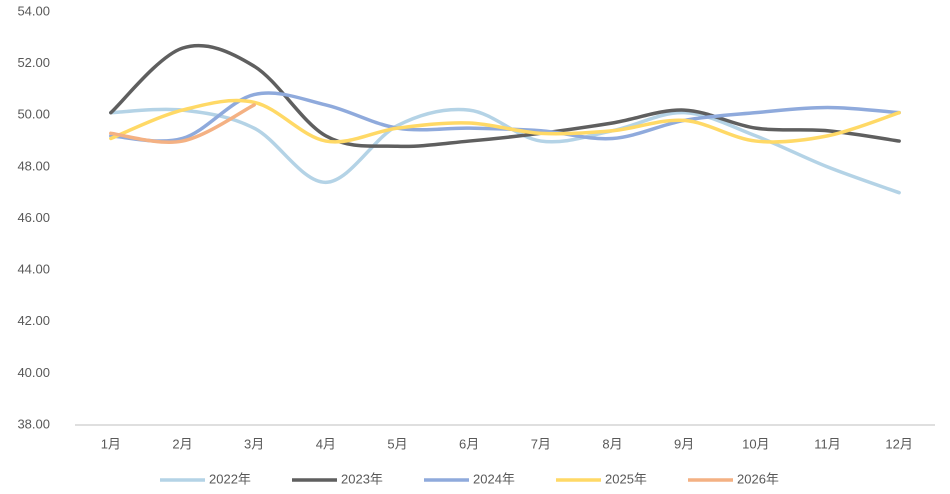 The width and height of the screenshot is (950, 494). Describe the element at coordinates (494, 478) in the screenshot. I see `legend-label: 2024年` at that location.